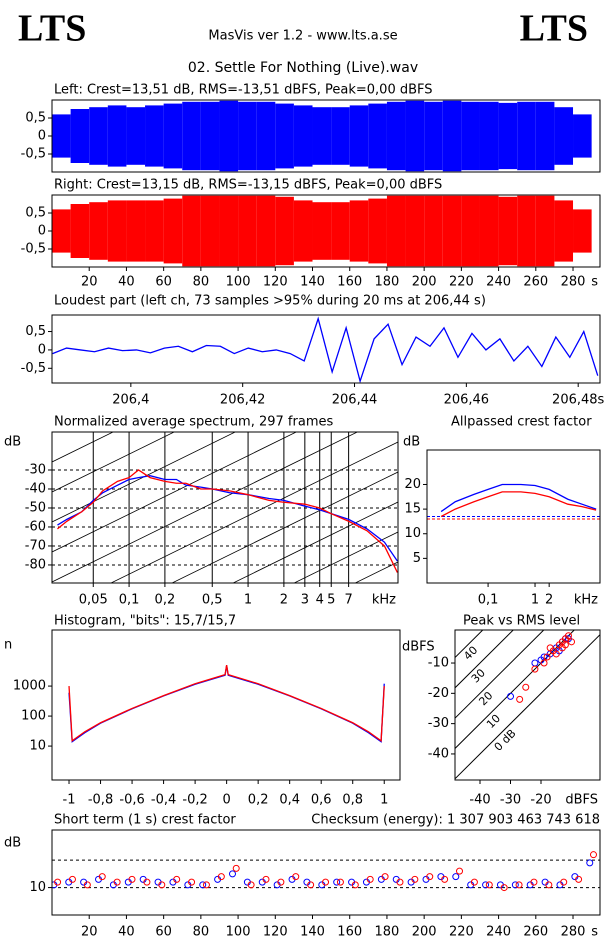 The width and height of the screenshot is (606, 946). Describe the element at coordinates (540, 800) in the screenshot. I see `x-tick-label: -20` at that location.